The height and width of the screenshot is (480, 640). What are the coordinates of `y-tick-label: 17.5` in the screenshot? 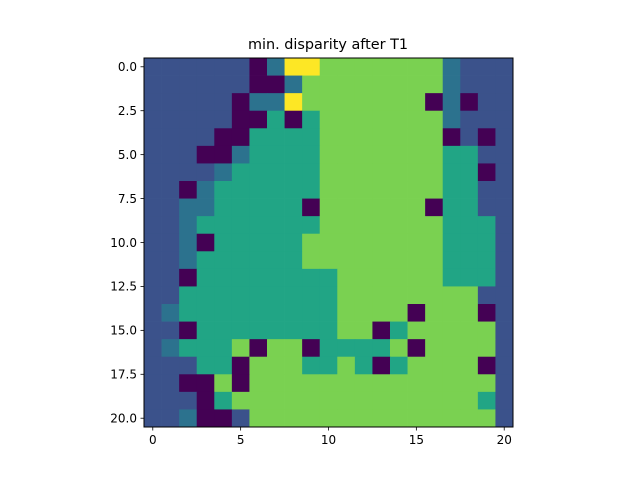 It's located at (123, 375).